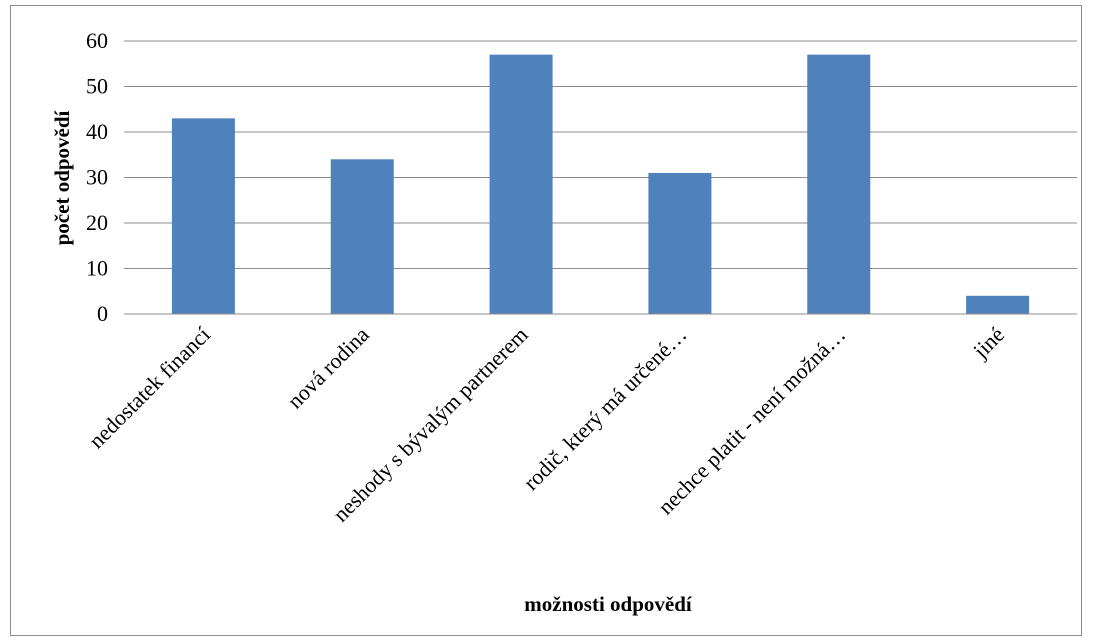 The height and width of the screenshot is (643, 1094). I want to click on y-tick-label: 40, so click(97, 131).